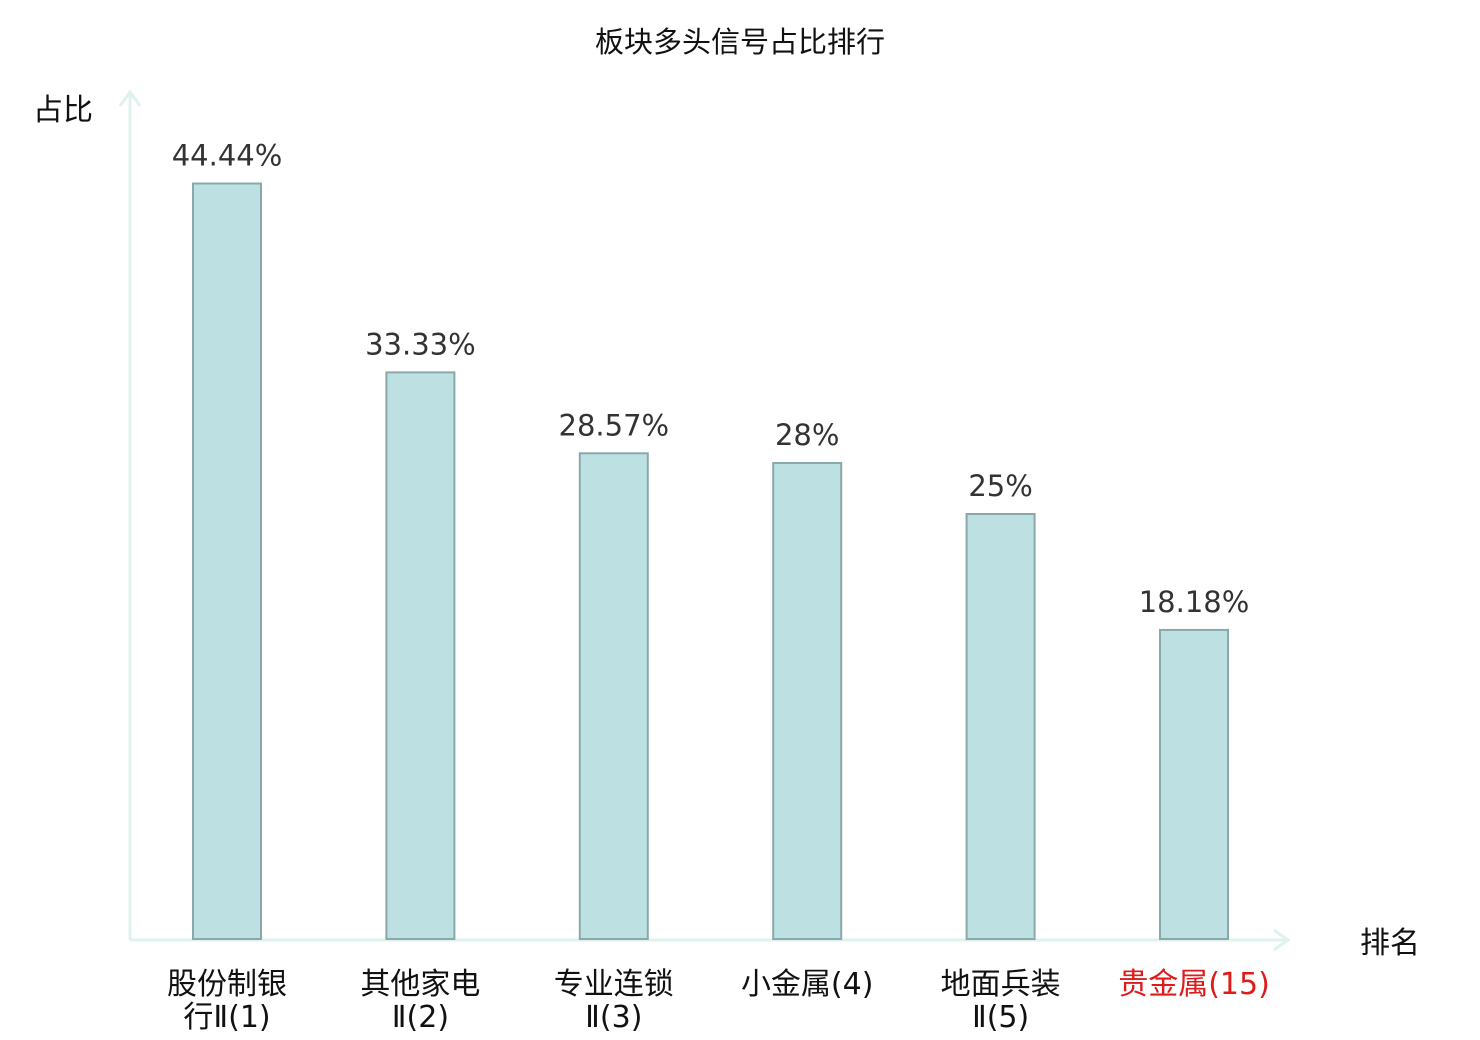 This screenshot has width=1480, height=1040. Describe the element at coordinates (1390, 943) in the screenshot. I see `x-axis-label: 排名` at that location.